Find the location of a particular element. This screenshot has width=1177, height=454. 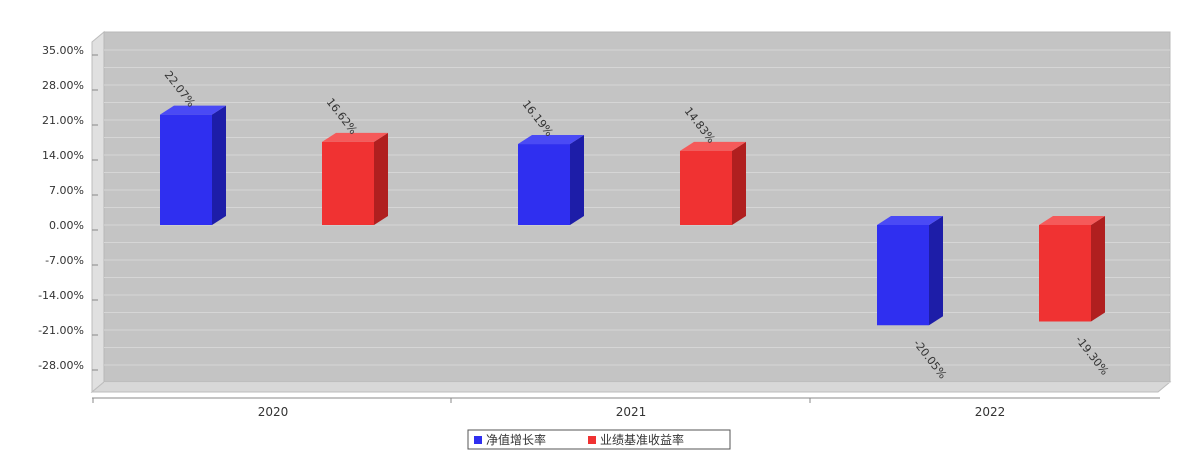

plot-left-wall is located at coordinates (98, 212).